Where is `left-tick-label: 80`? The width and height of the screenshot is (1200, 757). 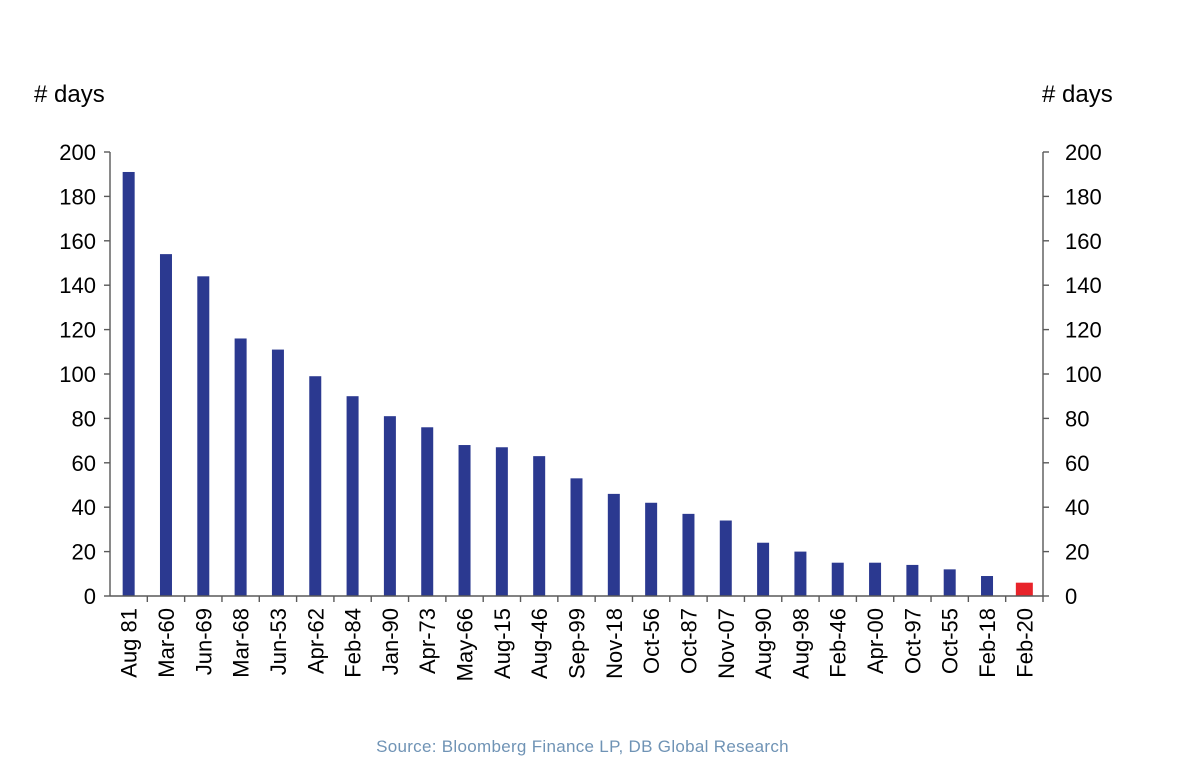 left-tick-label: 80 is located at coordinates (84, 418).